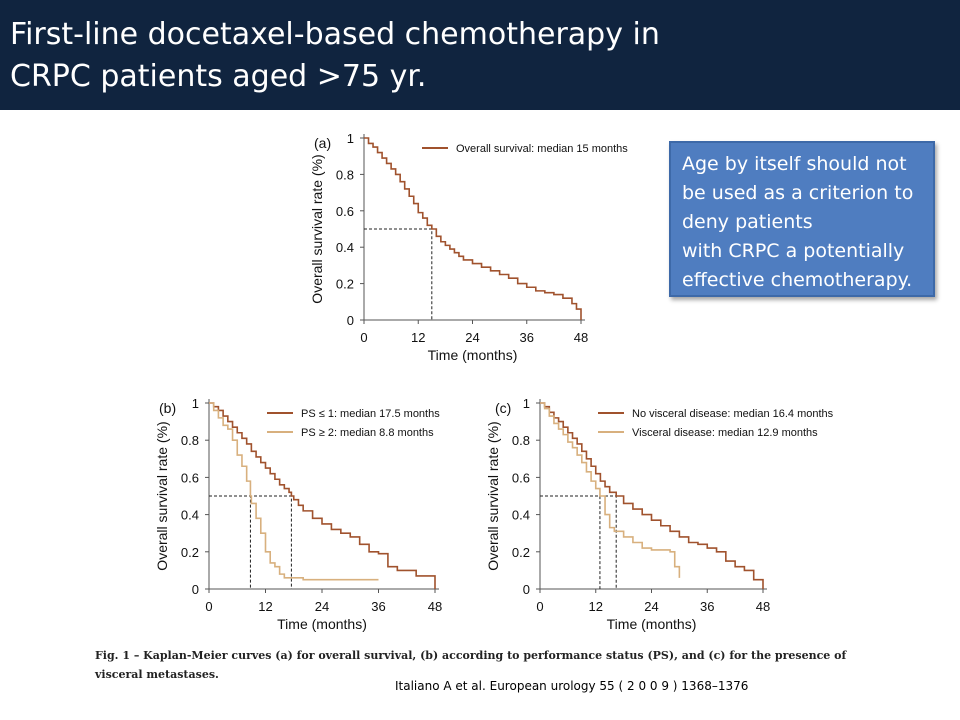 This screenshot has height=720, width=960. I want to click on caption-line: visceral metastases., so click(157, 674).